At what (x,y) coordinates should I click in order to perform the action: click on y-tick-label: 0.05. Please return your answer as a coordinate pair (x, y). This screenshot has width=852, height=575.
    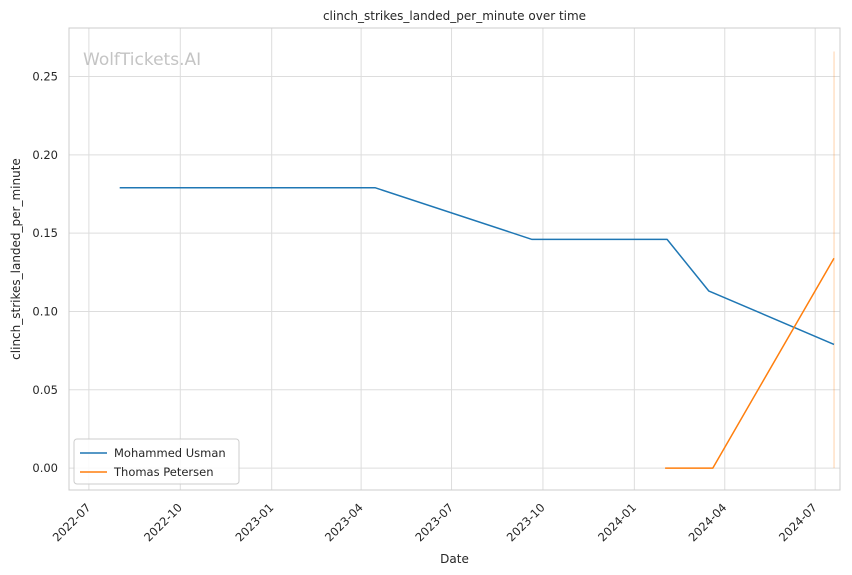
    Looking at the image, I should click on (45, 390).